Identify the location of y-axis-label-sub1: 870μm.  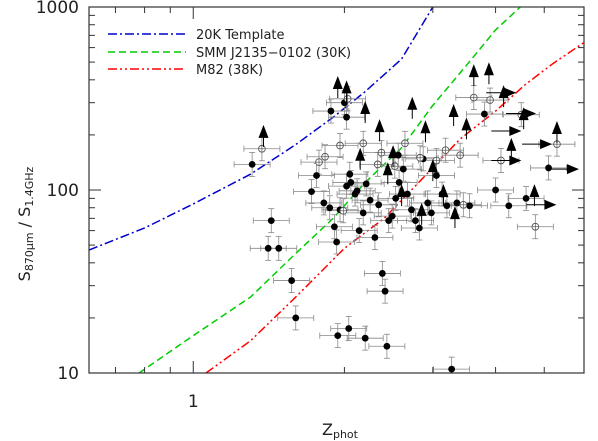
(29, 251).